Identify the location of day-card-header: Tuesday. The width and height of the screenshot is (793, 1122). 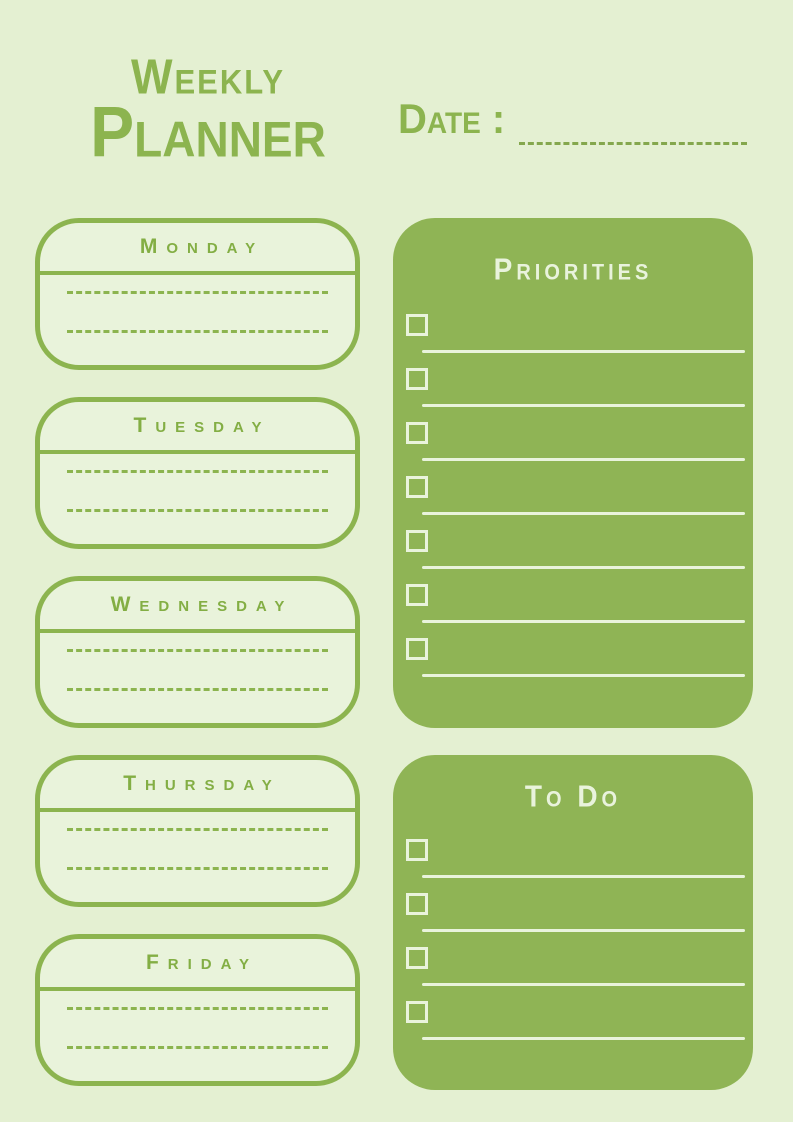
(197, 428).